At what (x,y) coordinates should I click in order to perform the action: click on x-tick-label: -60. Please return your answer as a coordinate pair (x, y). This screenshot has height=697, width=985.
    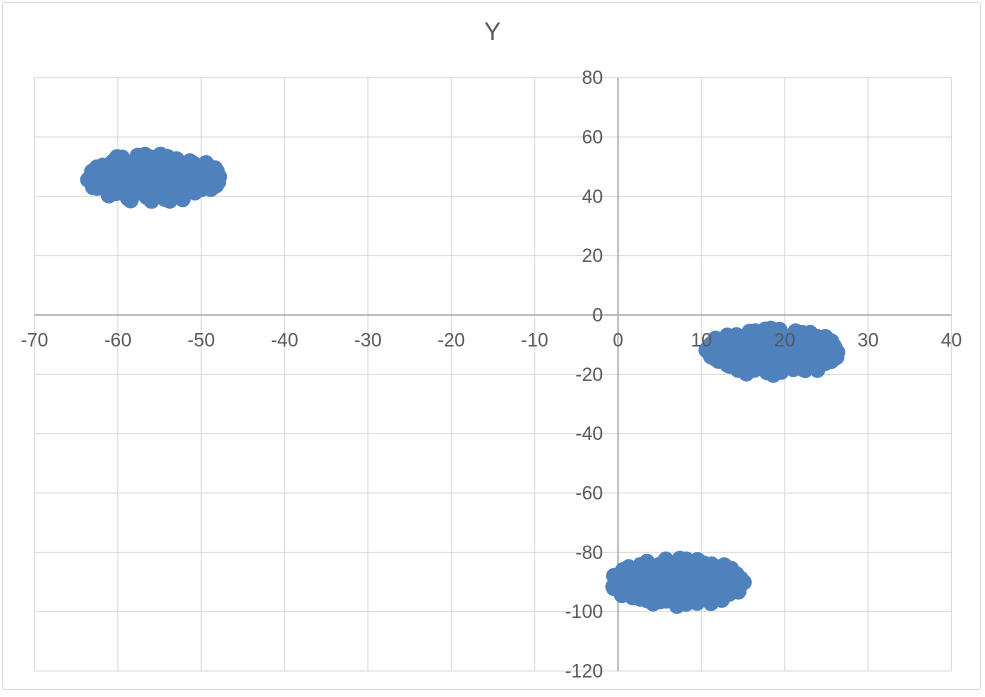
    Looking at the image, I should click on (117, 341).